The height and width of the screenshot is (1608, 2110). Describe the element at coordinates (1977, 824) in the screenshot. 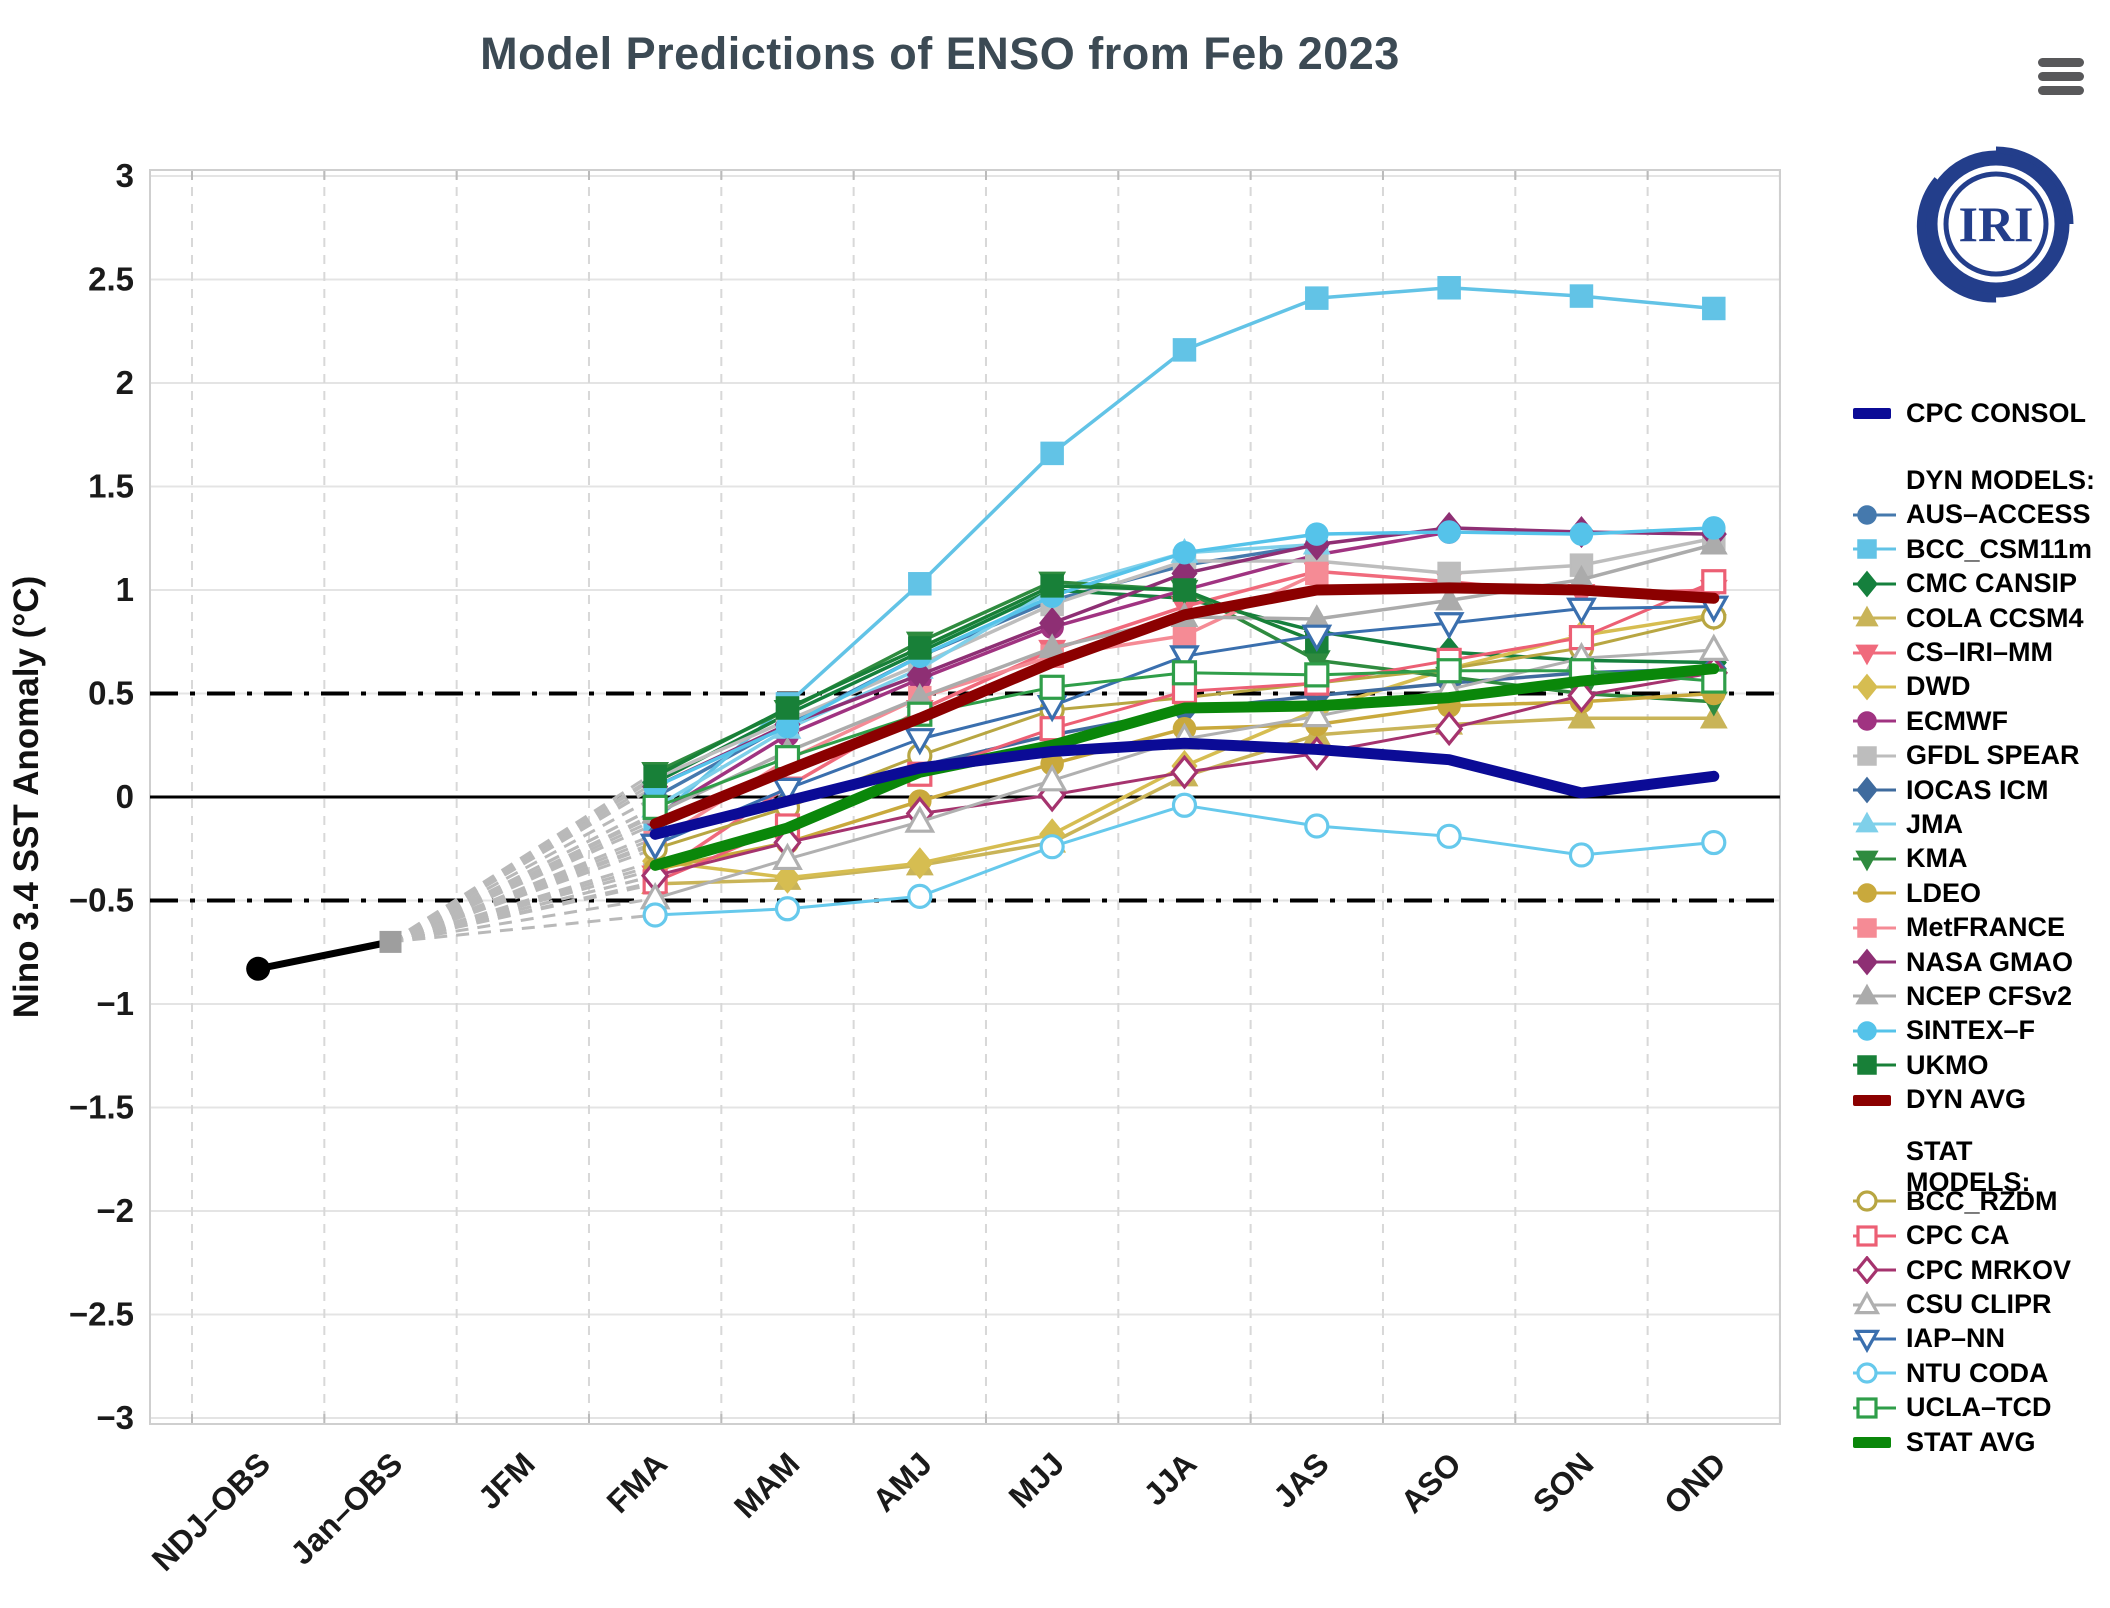

I see `legend-item-jma: JMA` at that location.